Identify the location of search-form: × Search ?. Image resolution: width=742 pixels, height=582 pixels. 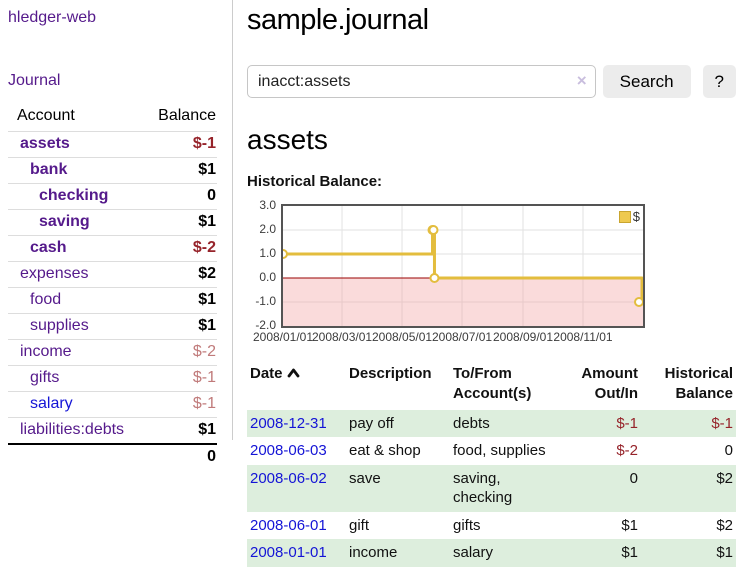
(491, 81).